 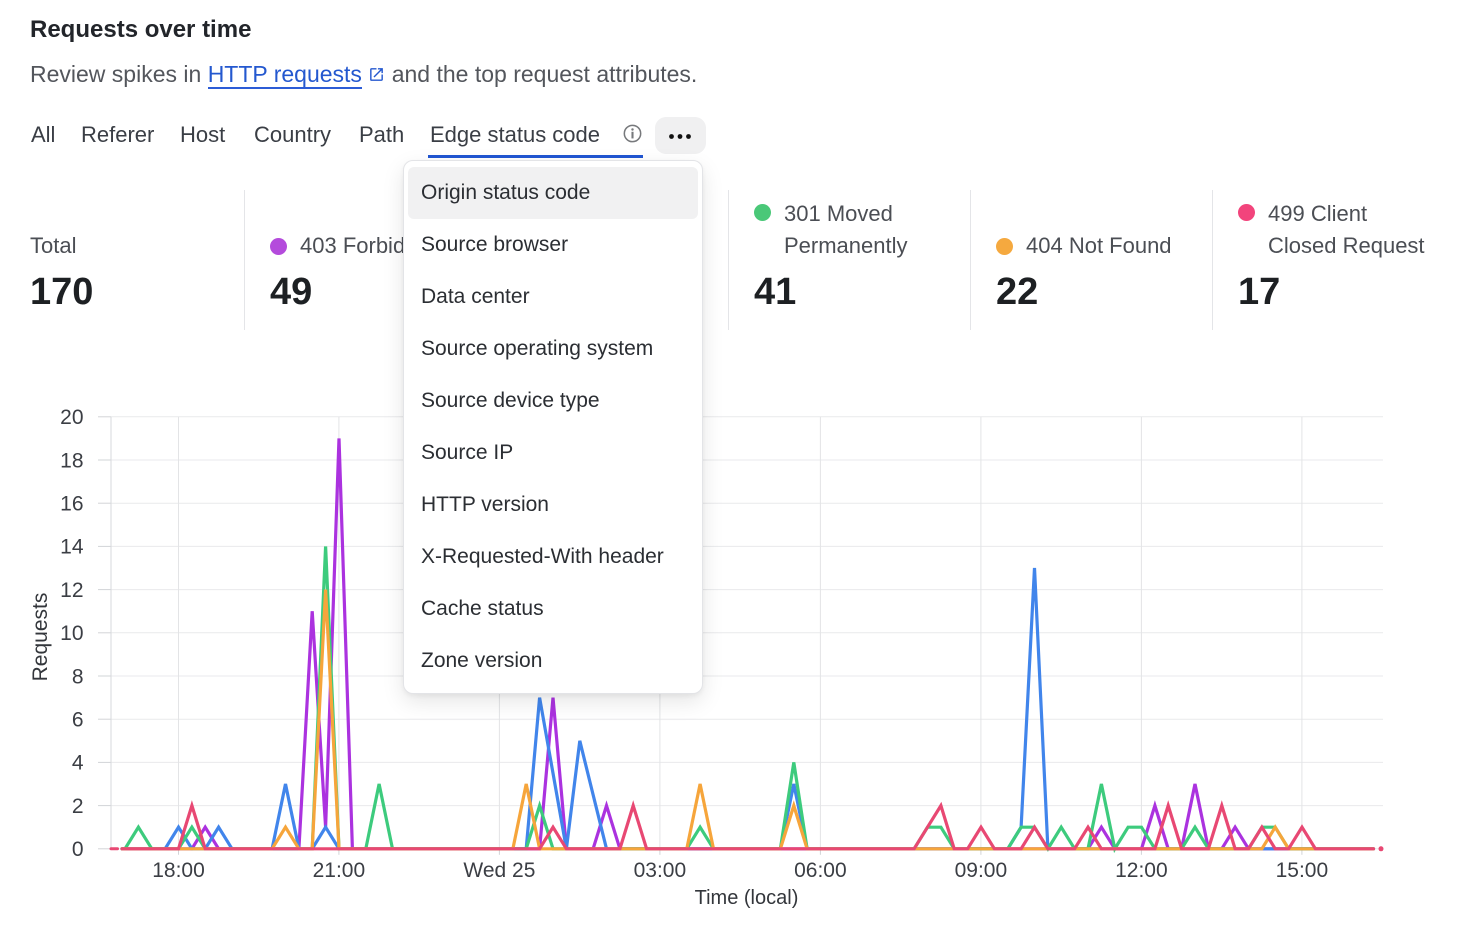 What do you see at coordinates (71, 590) in the screenshot?
I see `svg-text: 12` at bounding box center [71, 590].